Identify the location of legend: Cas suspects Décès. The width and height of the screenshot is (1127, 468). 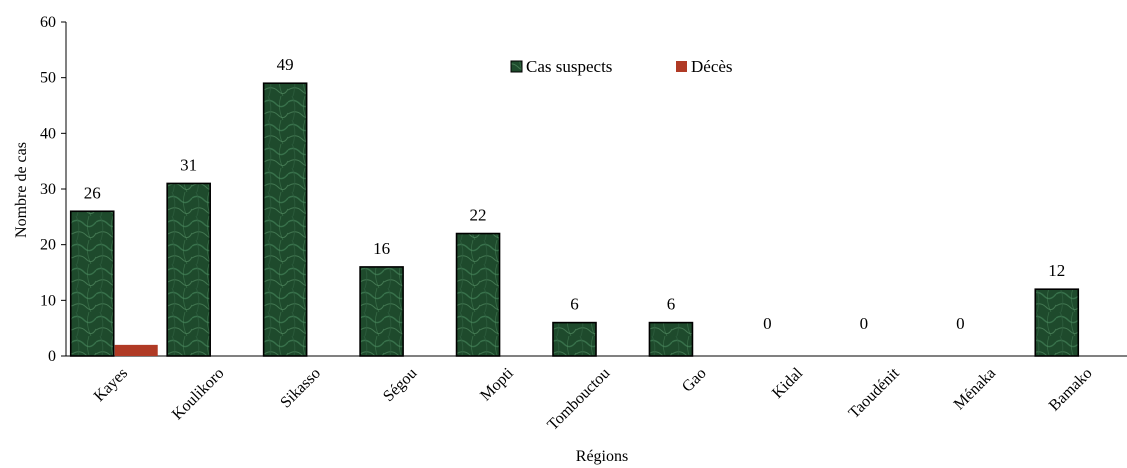
(621, 66).